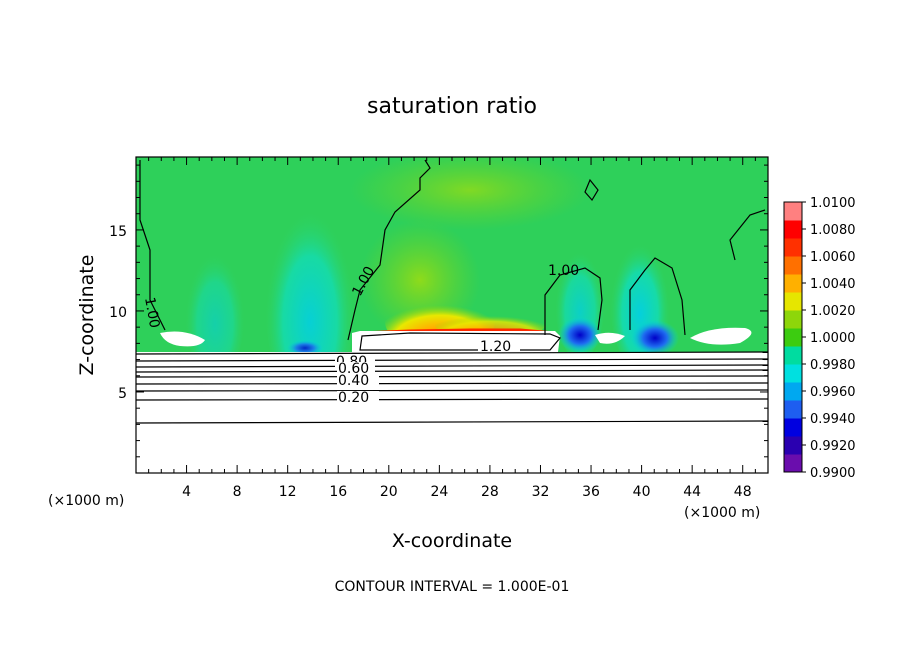  I want to click on colorbar-label: 0.9980, so click(833, 365).